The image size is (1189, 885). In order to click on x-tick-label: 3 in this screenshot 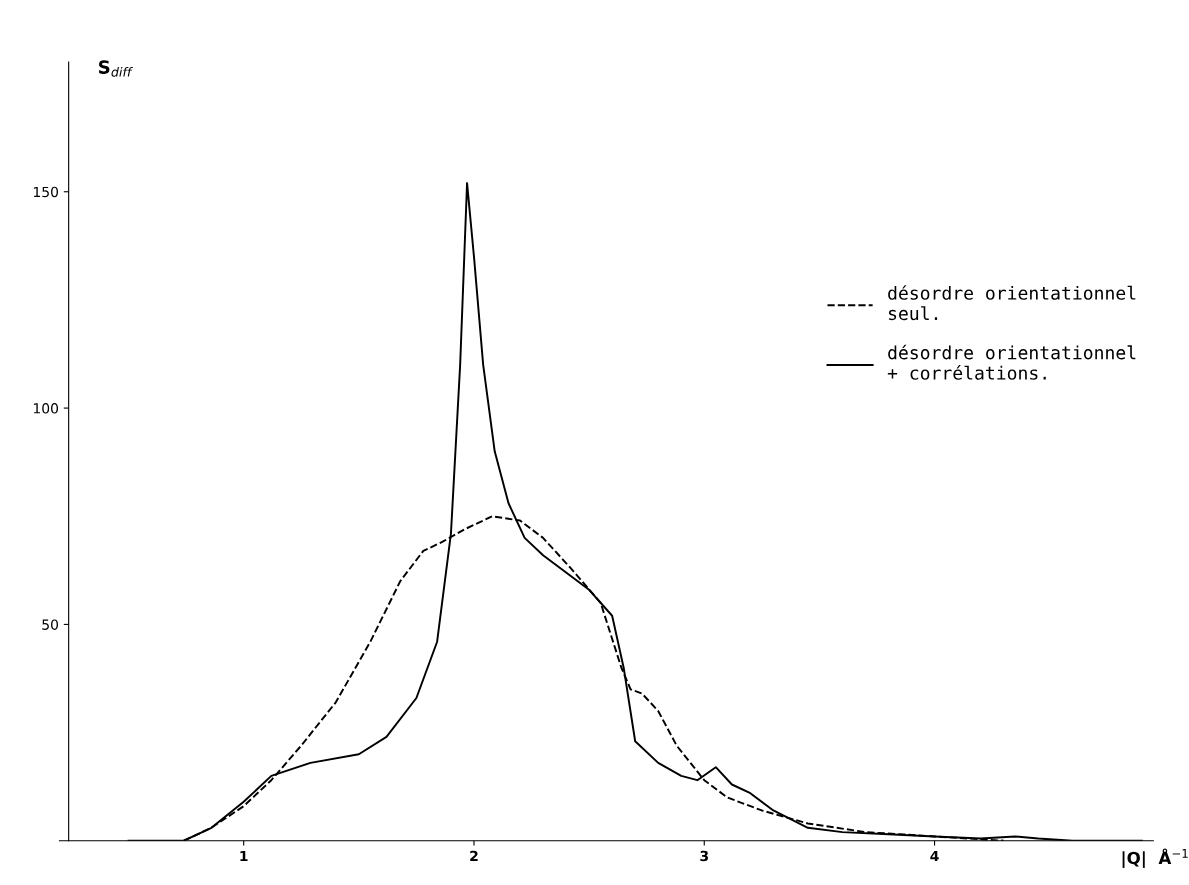, I will do `click(704, 856)`.